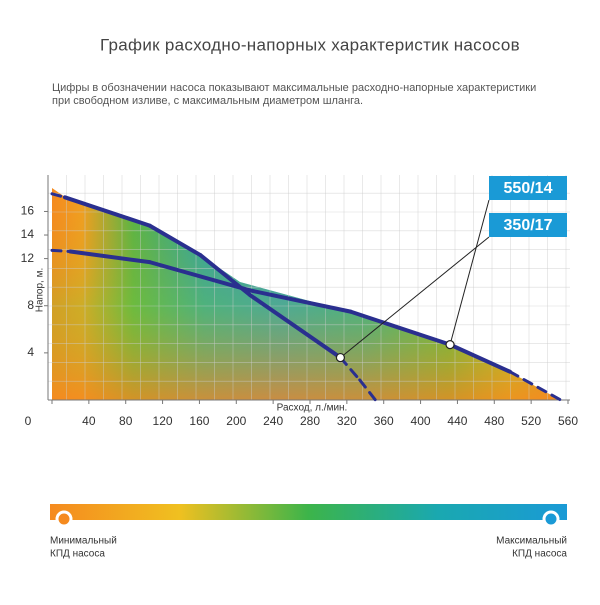 The height and width of the screenshot is (605, 600). I want to click on efficiency-scale, so click(308, 512).